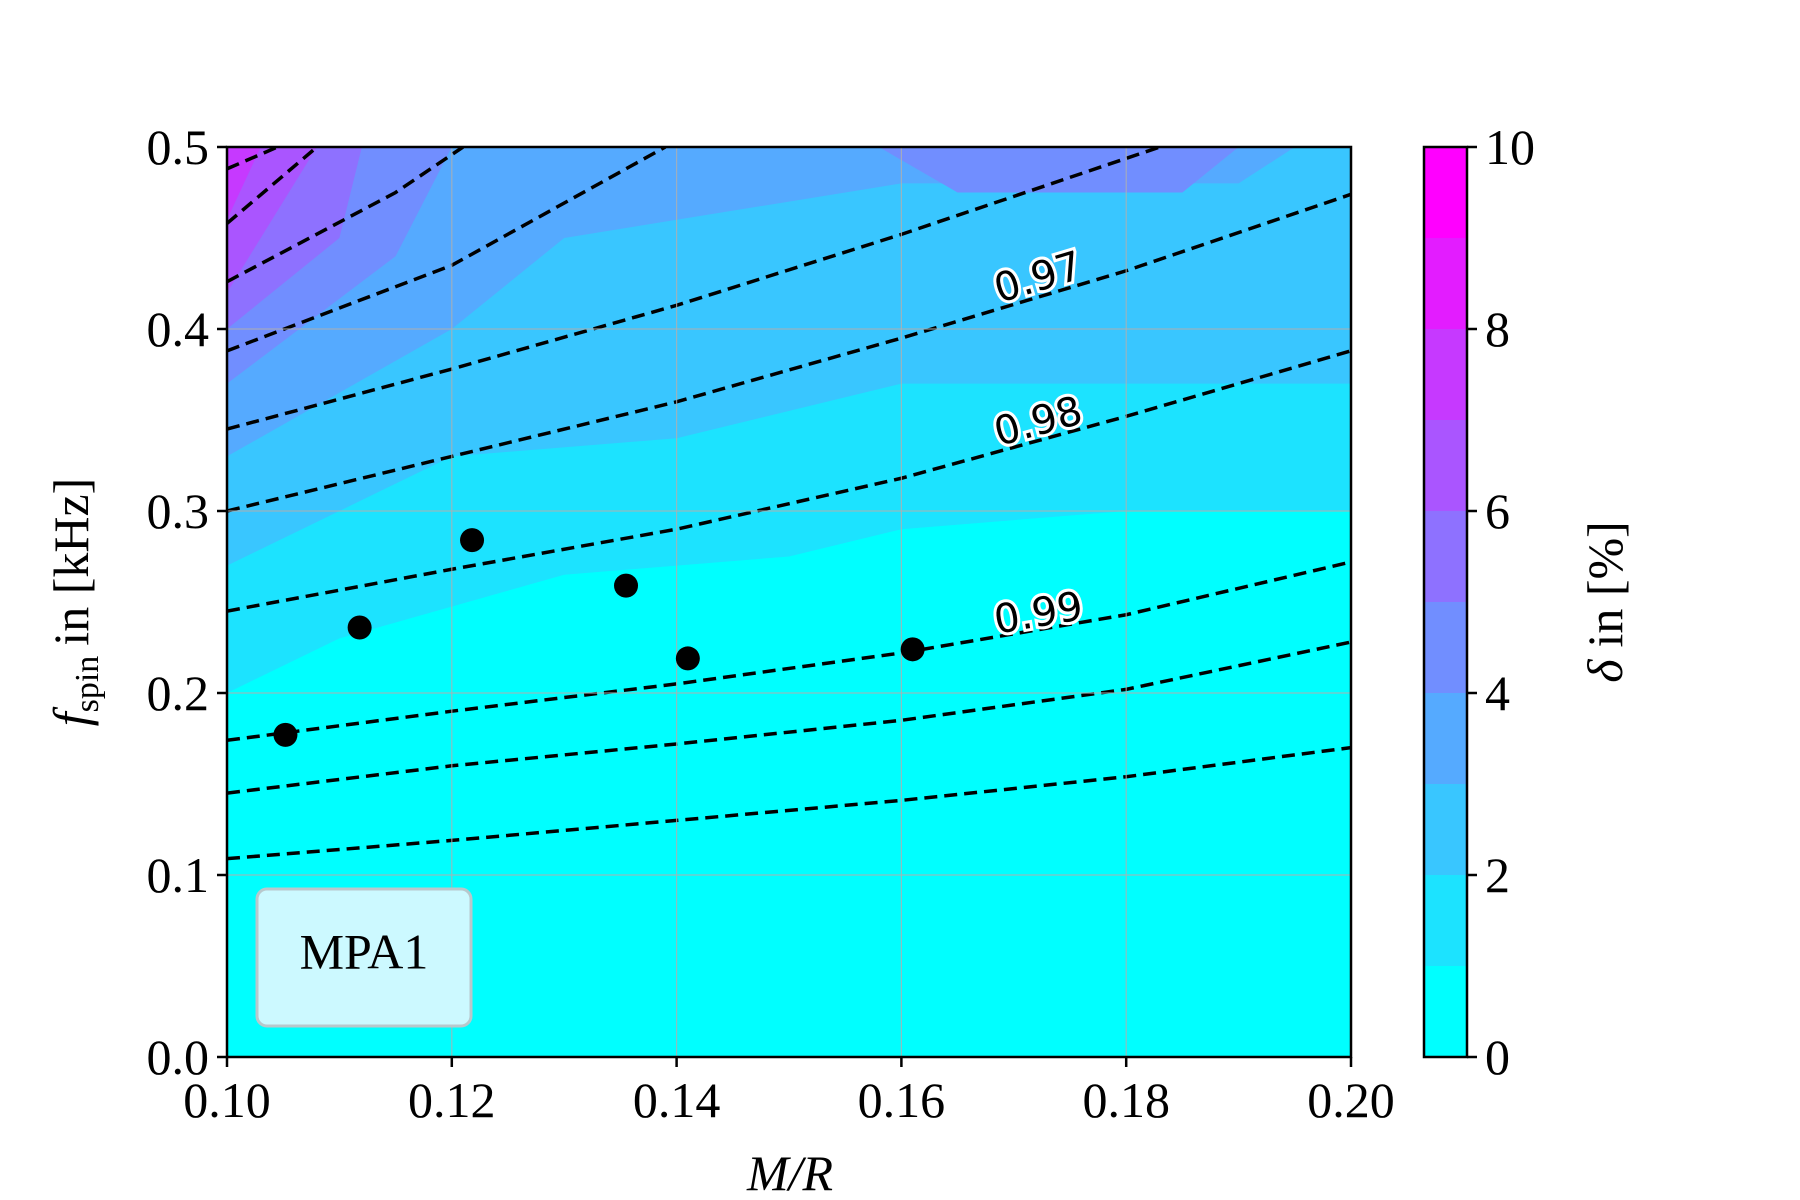 The image size is (1800, 1200). What do you see at coordinates (1497, 875) in the screenshot?
I see `colorbar-tick-label: 2` at bounding box center [1497, 875].